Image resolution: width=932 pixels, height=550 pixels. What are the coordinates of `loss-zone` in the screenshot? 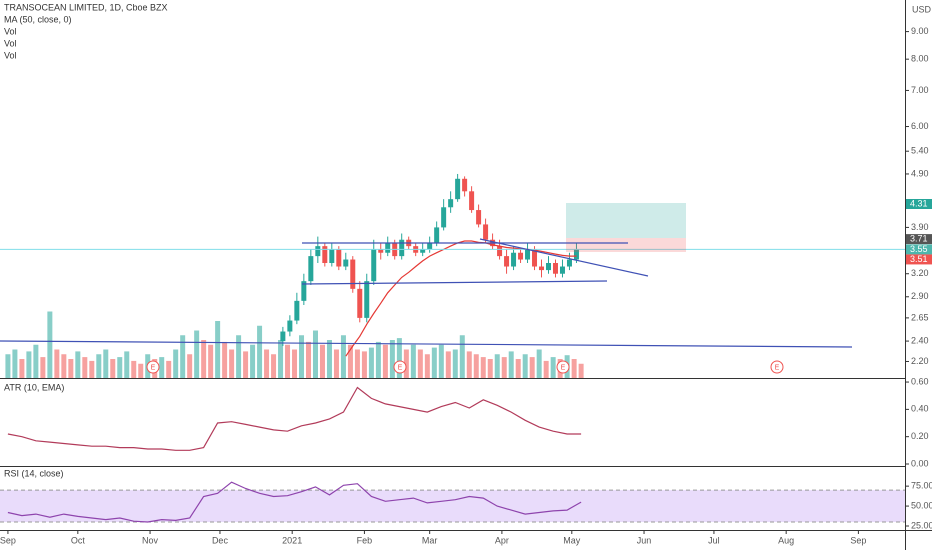 It's located at (626, 245).